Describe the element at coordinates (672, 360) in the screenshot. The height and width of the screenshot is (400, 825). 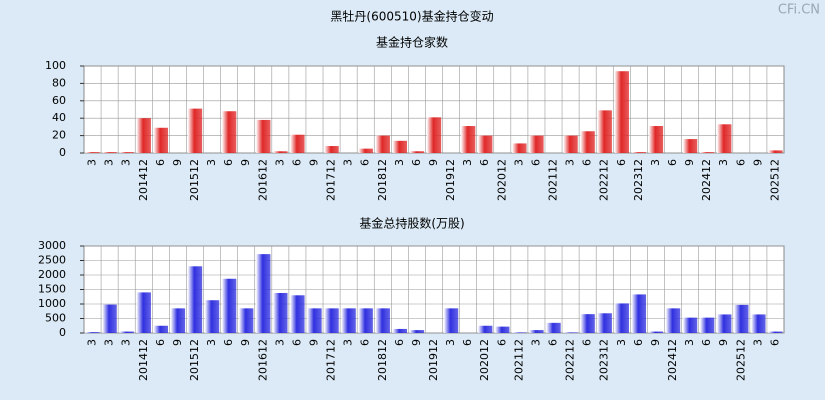
I see `x-tick-label: 202412` at that location.